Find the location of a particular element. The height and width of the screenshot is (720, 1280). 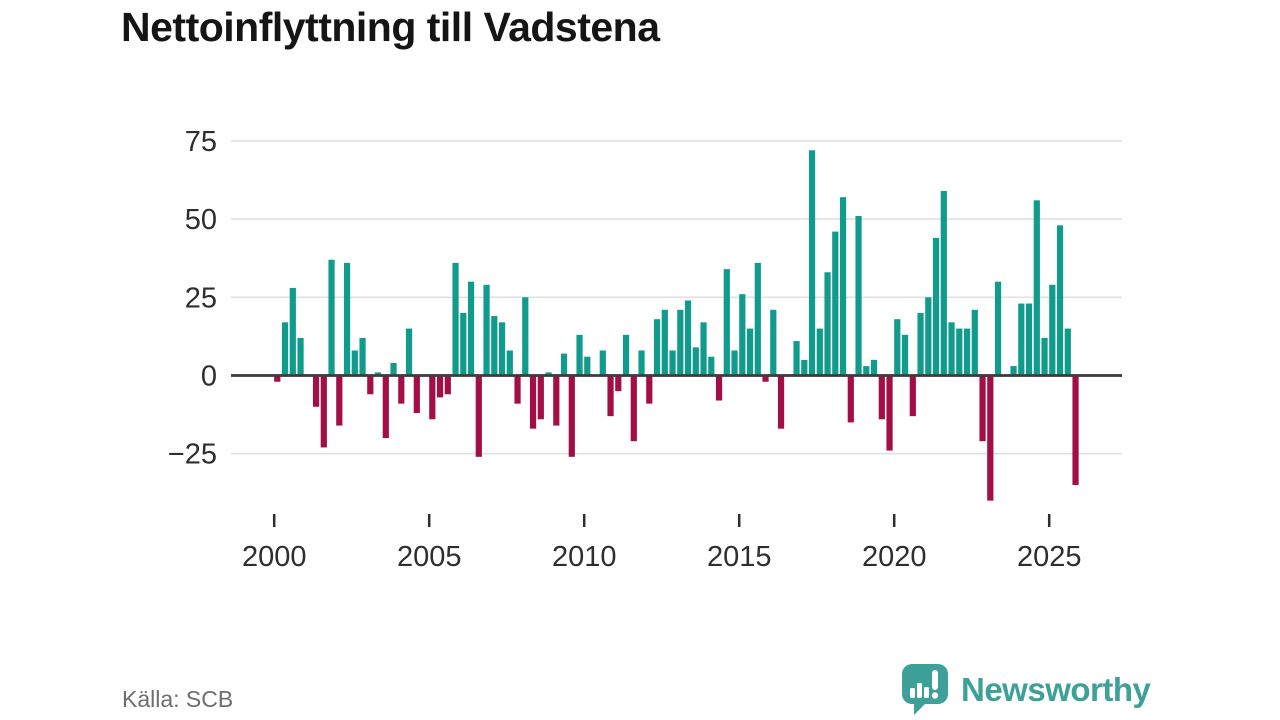

y-tick-label: 25 is located at coordinates (201, 298).